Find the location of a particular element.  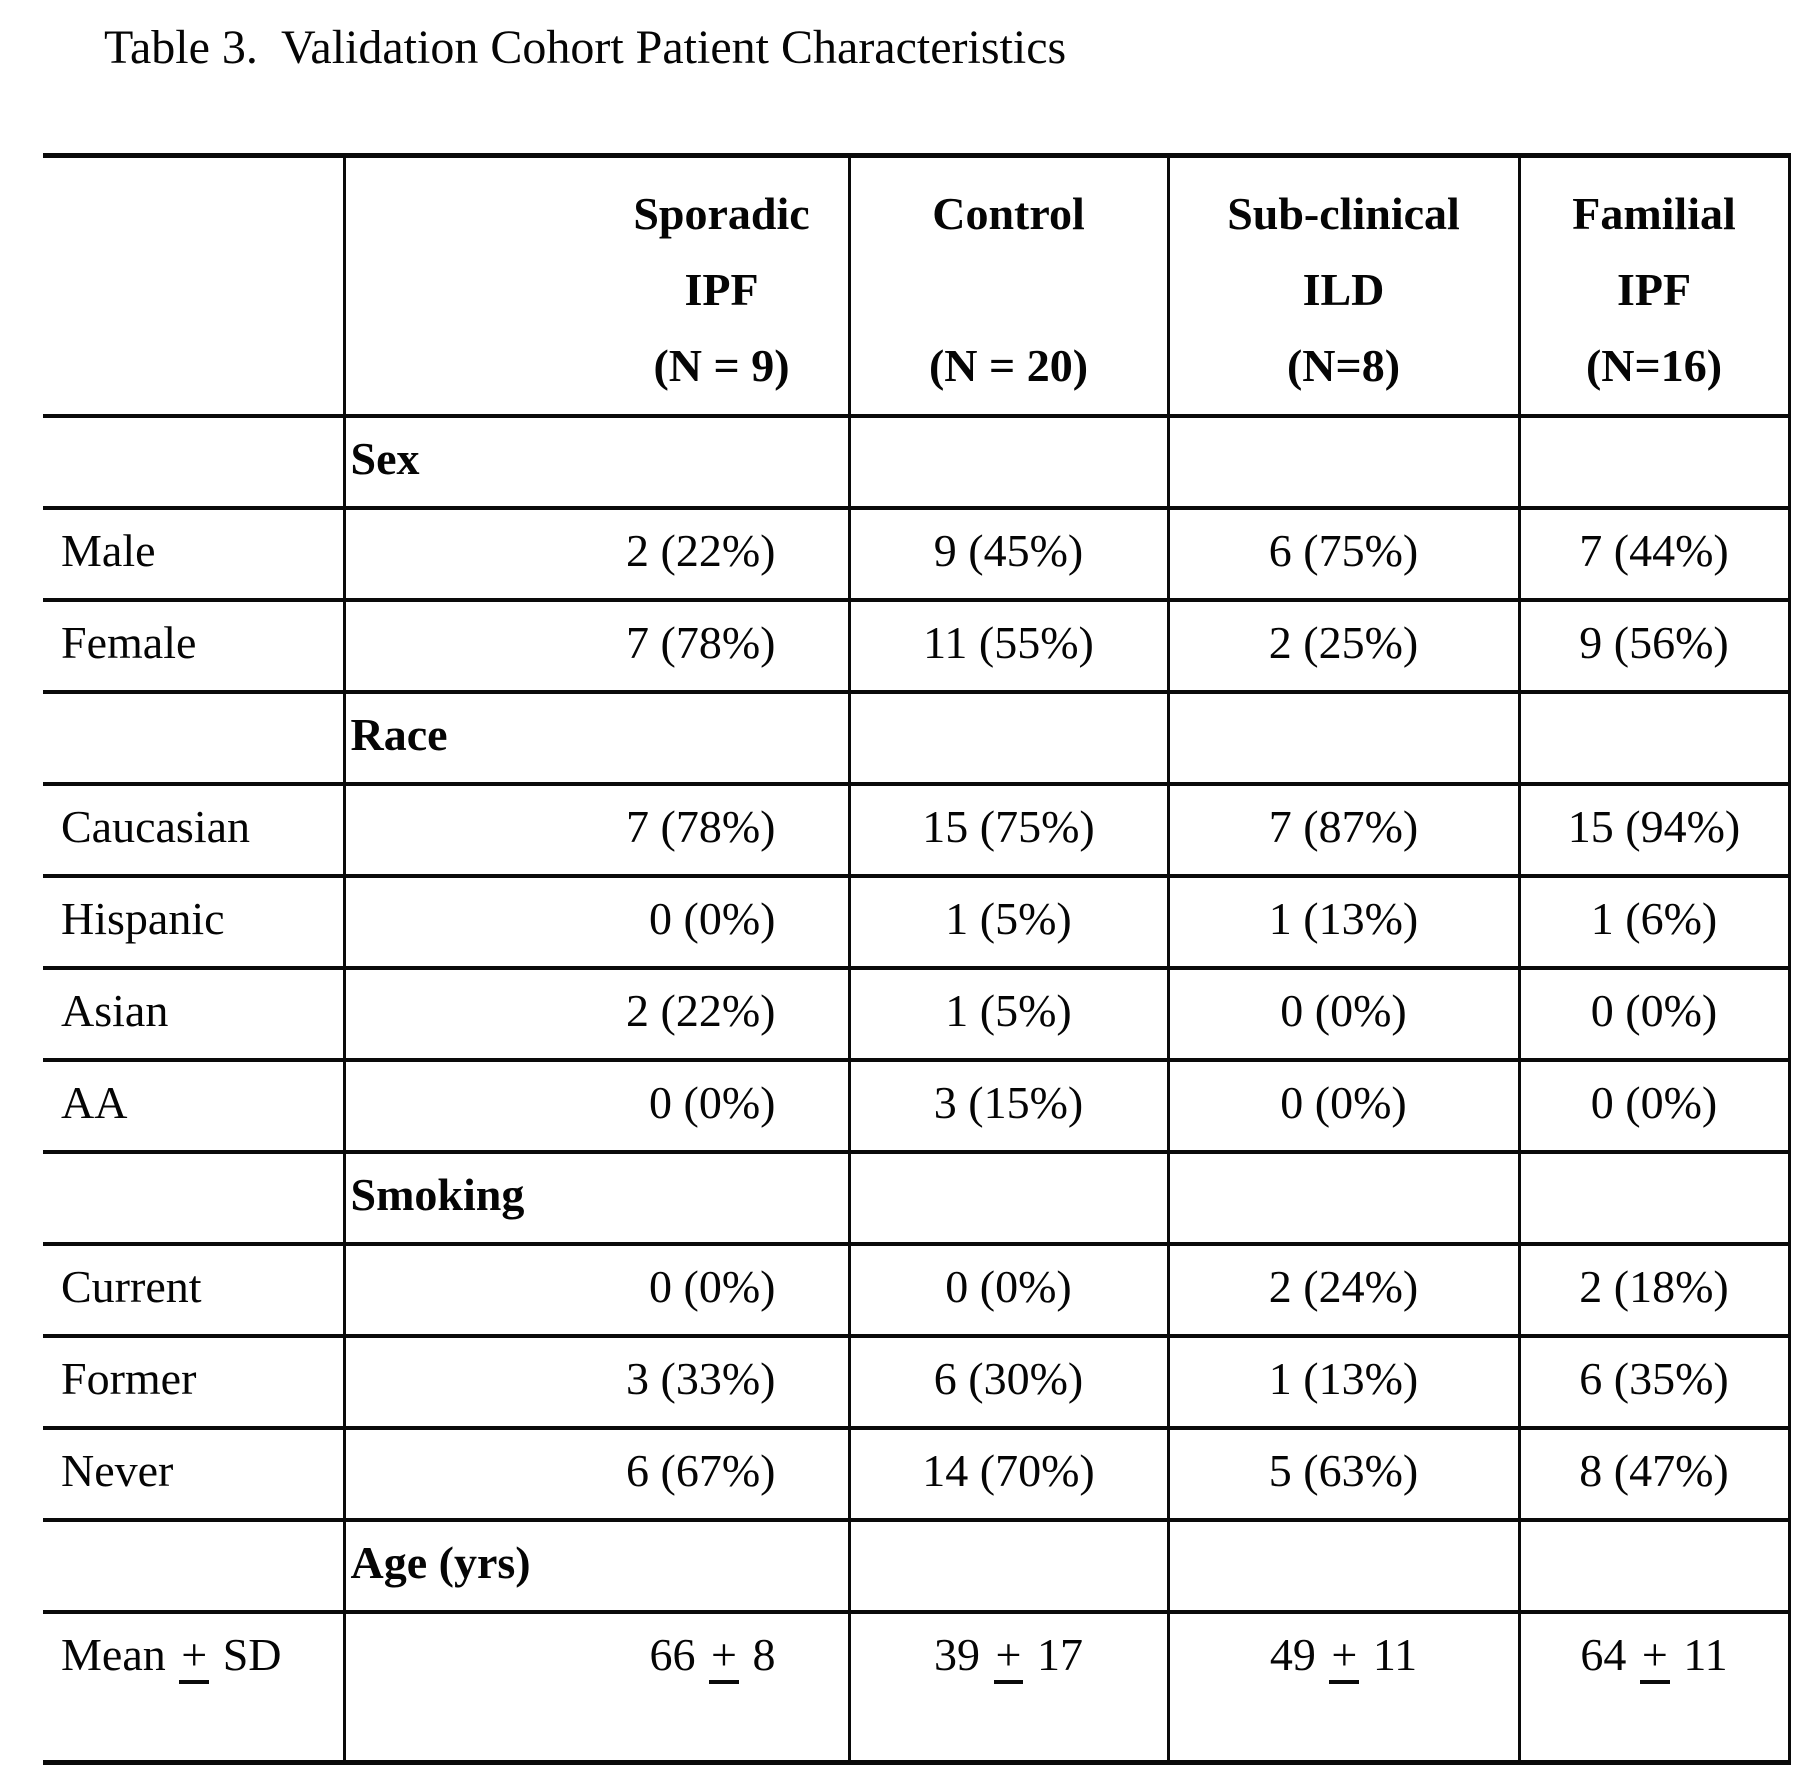

data-row-hispanic: Hispanic 0 (0%) 1 (5%) 1 (13%) 1 (6%) is located at coordinates (916, 920).